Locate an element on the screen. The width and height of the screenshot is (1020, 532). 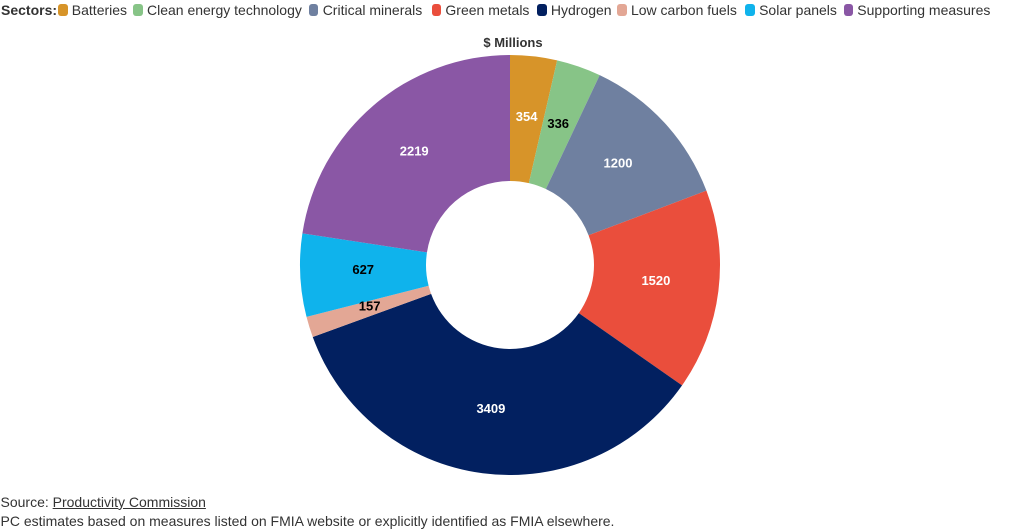
svg-text: 354 is located at coordinates (527, 116).